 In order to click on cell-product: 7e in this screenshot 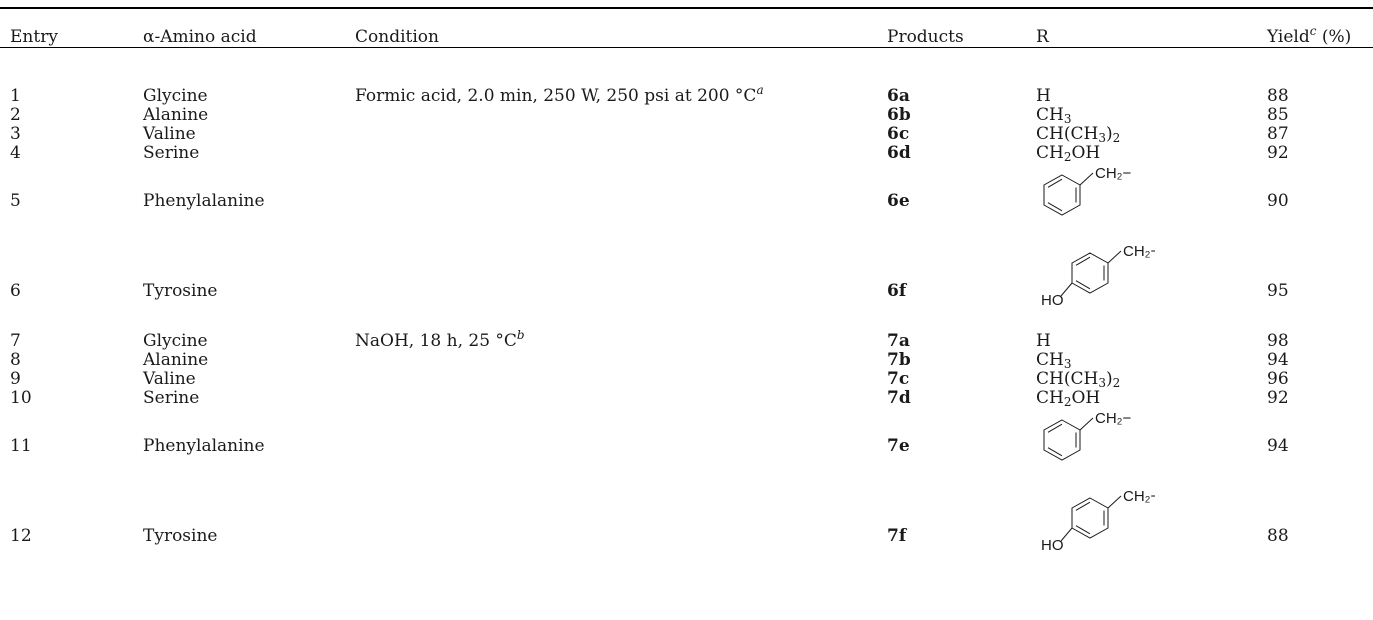, I will do `click(898, 446)`.